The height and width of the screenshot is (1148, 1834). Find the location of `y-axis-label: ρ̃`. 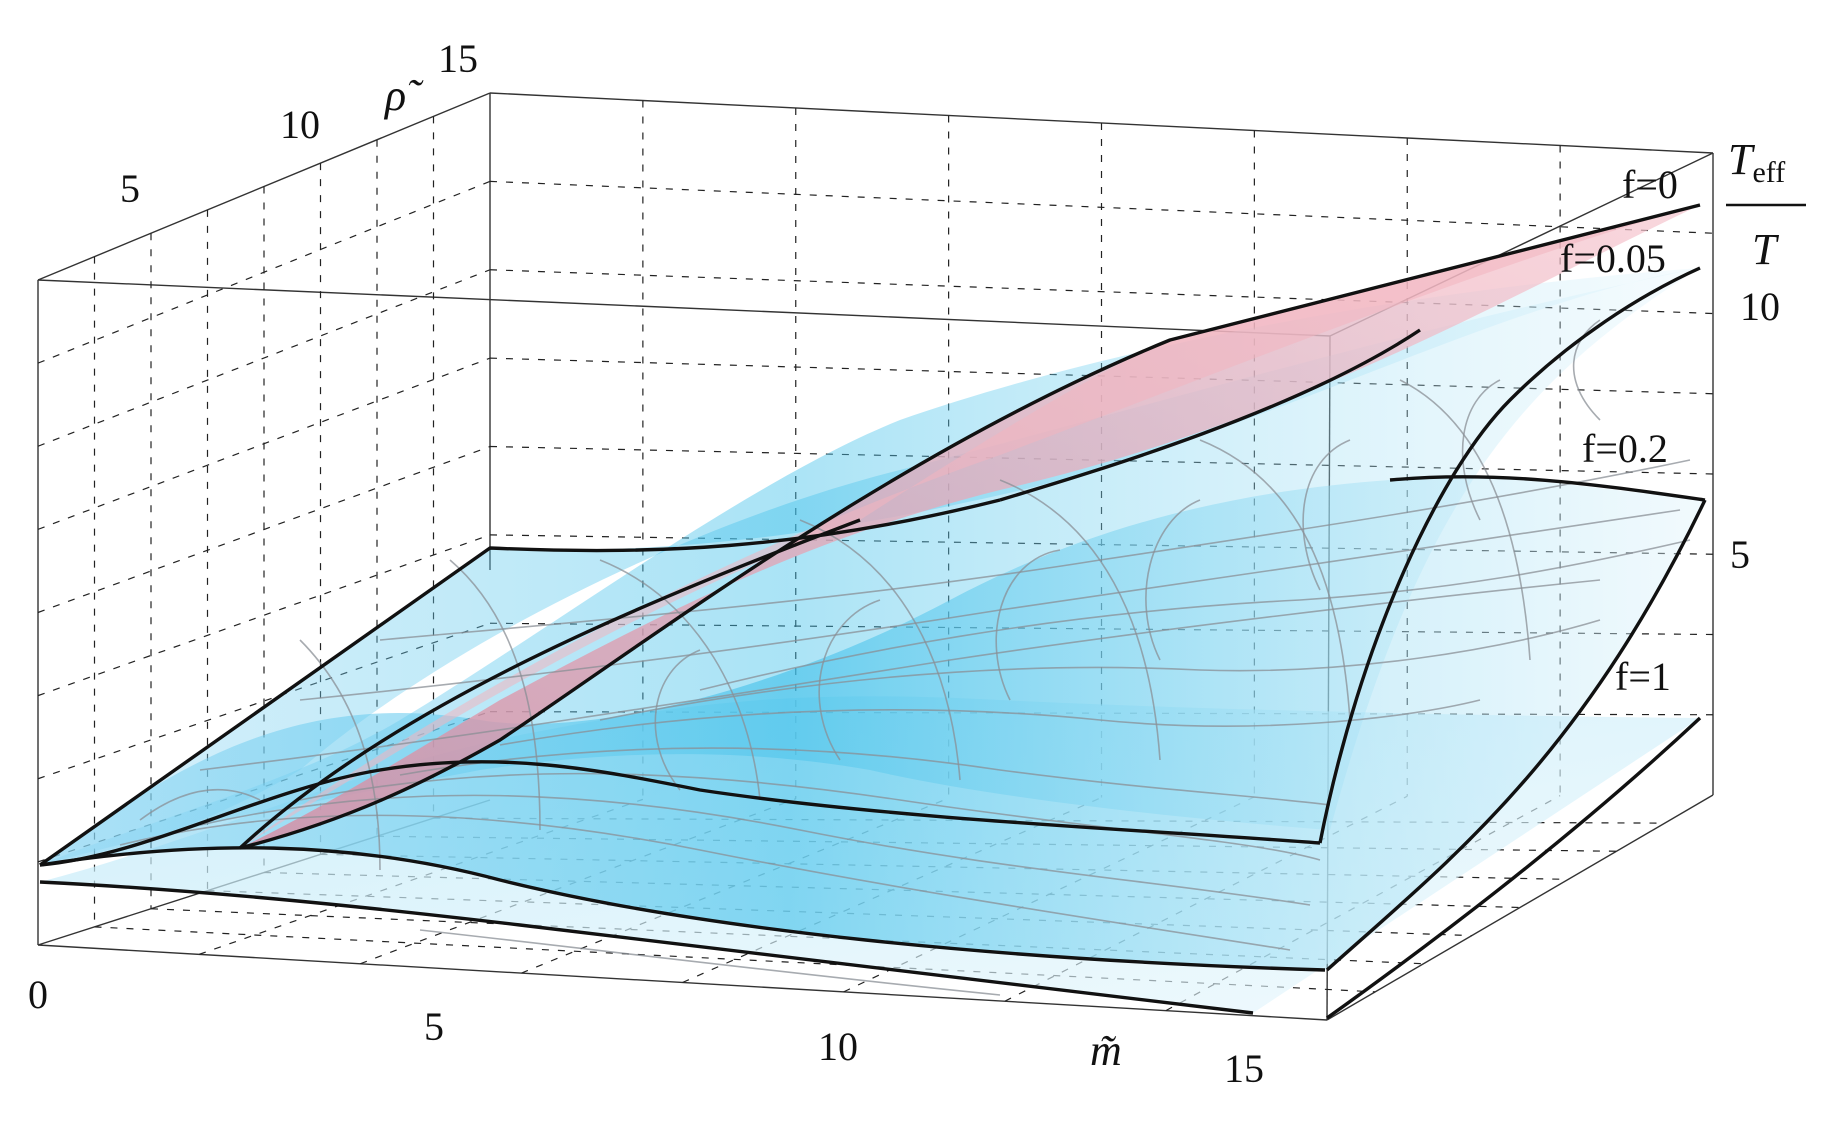

y-axis-label: ρ̃ is located at coordinates (403, 95).